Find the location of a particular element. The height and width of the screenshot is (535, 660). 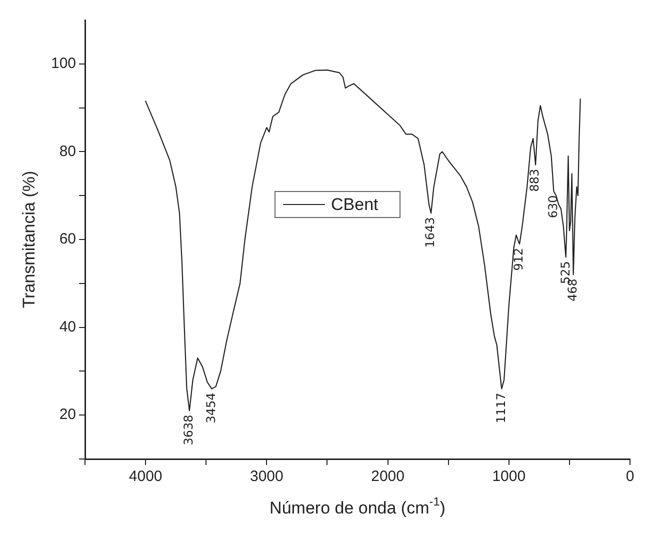

x-tick-label: 0 is located at coordinates (630, 477).